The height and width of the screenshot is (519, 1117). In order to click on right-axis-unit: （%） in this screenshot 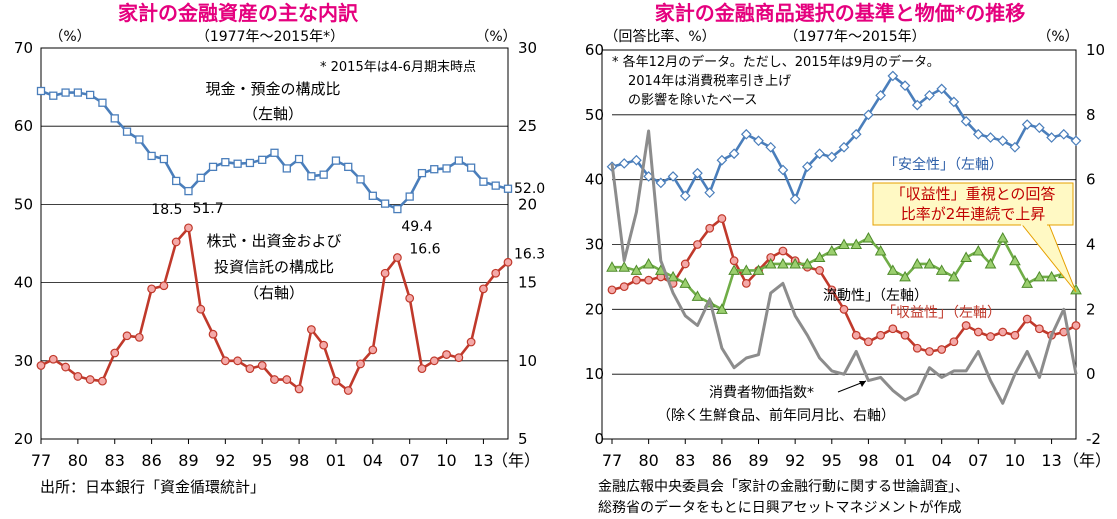, I will do `click(1057, 37)`.